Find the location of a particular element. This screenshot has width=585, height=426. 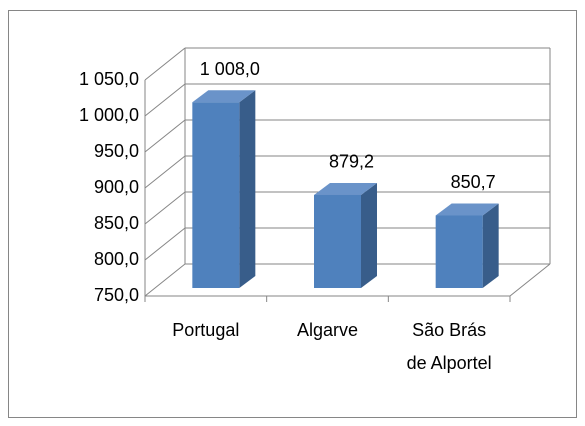

x-tick-label: Algarve is located at coordinates (327, 330).